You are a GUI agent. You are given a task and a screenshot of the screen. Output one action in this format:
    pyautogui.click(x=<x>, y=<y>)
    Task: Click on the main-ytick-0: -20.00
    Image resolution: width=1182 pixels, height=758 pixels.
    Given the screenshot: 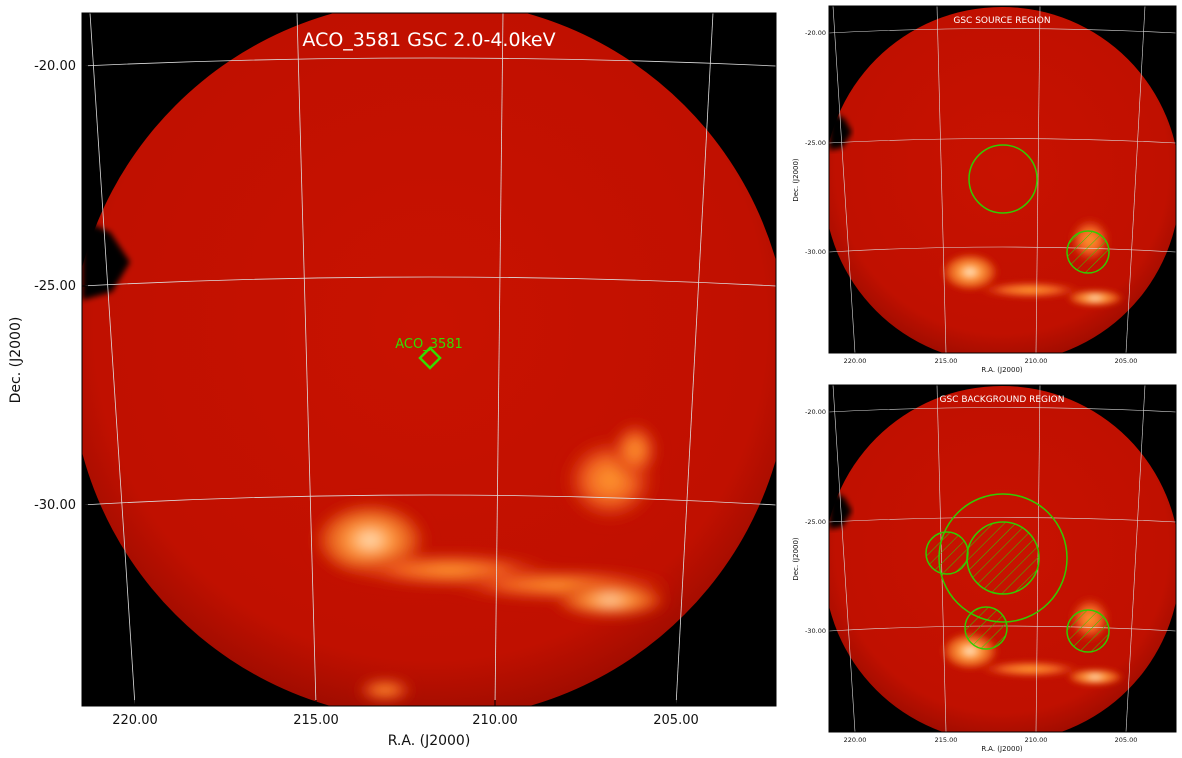 What is the action you would take?
    pyautogui.click(x=55, y=66)
    